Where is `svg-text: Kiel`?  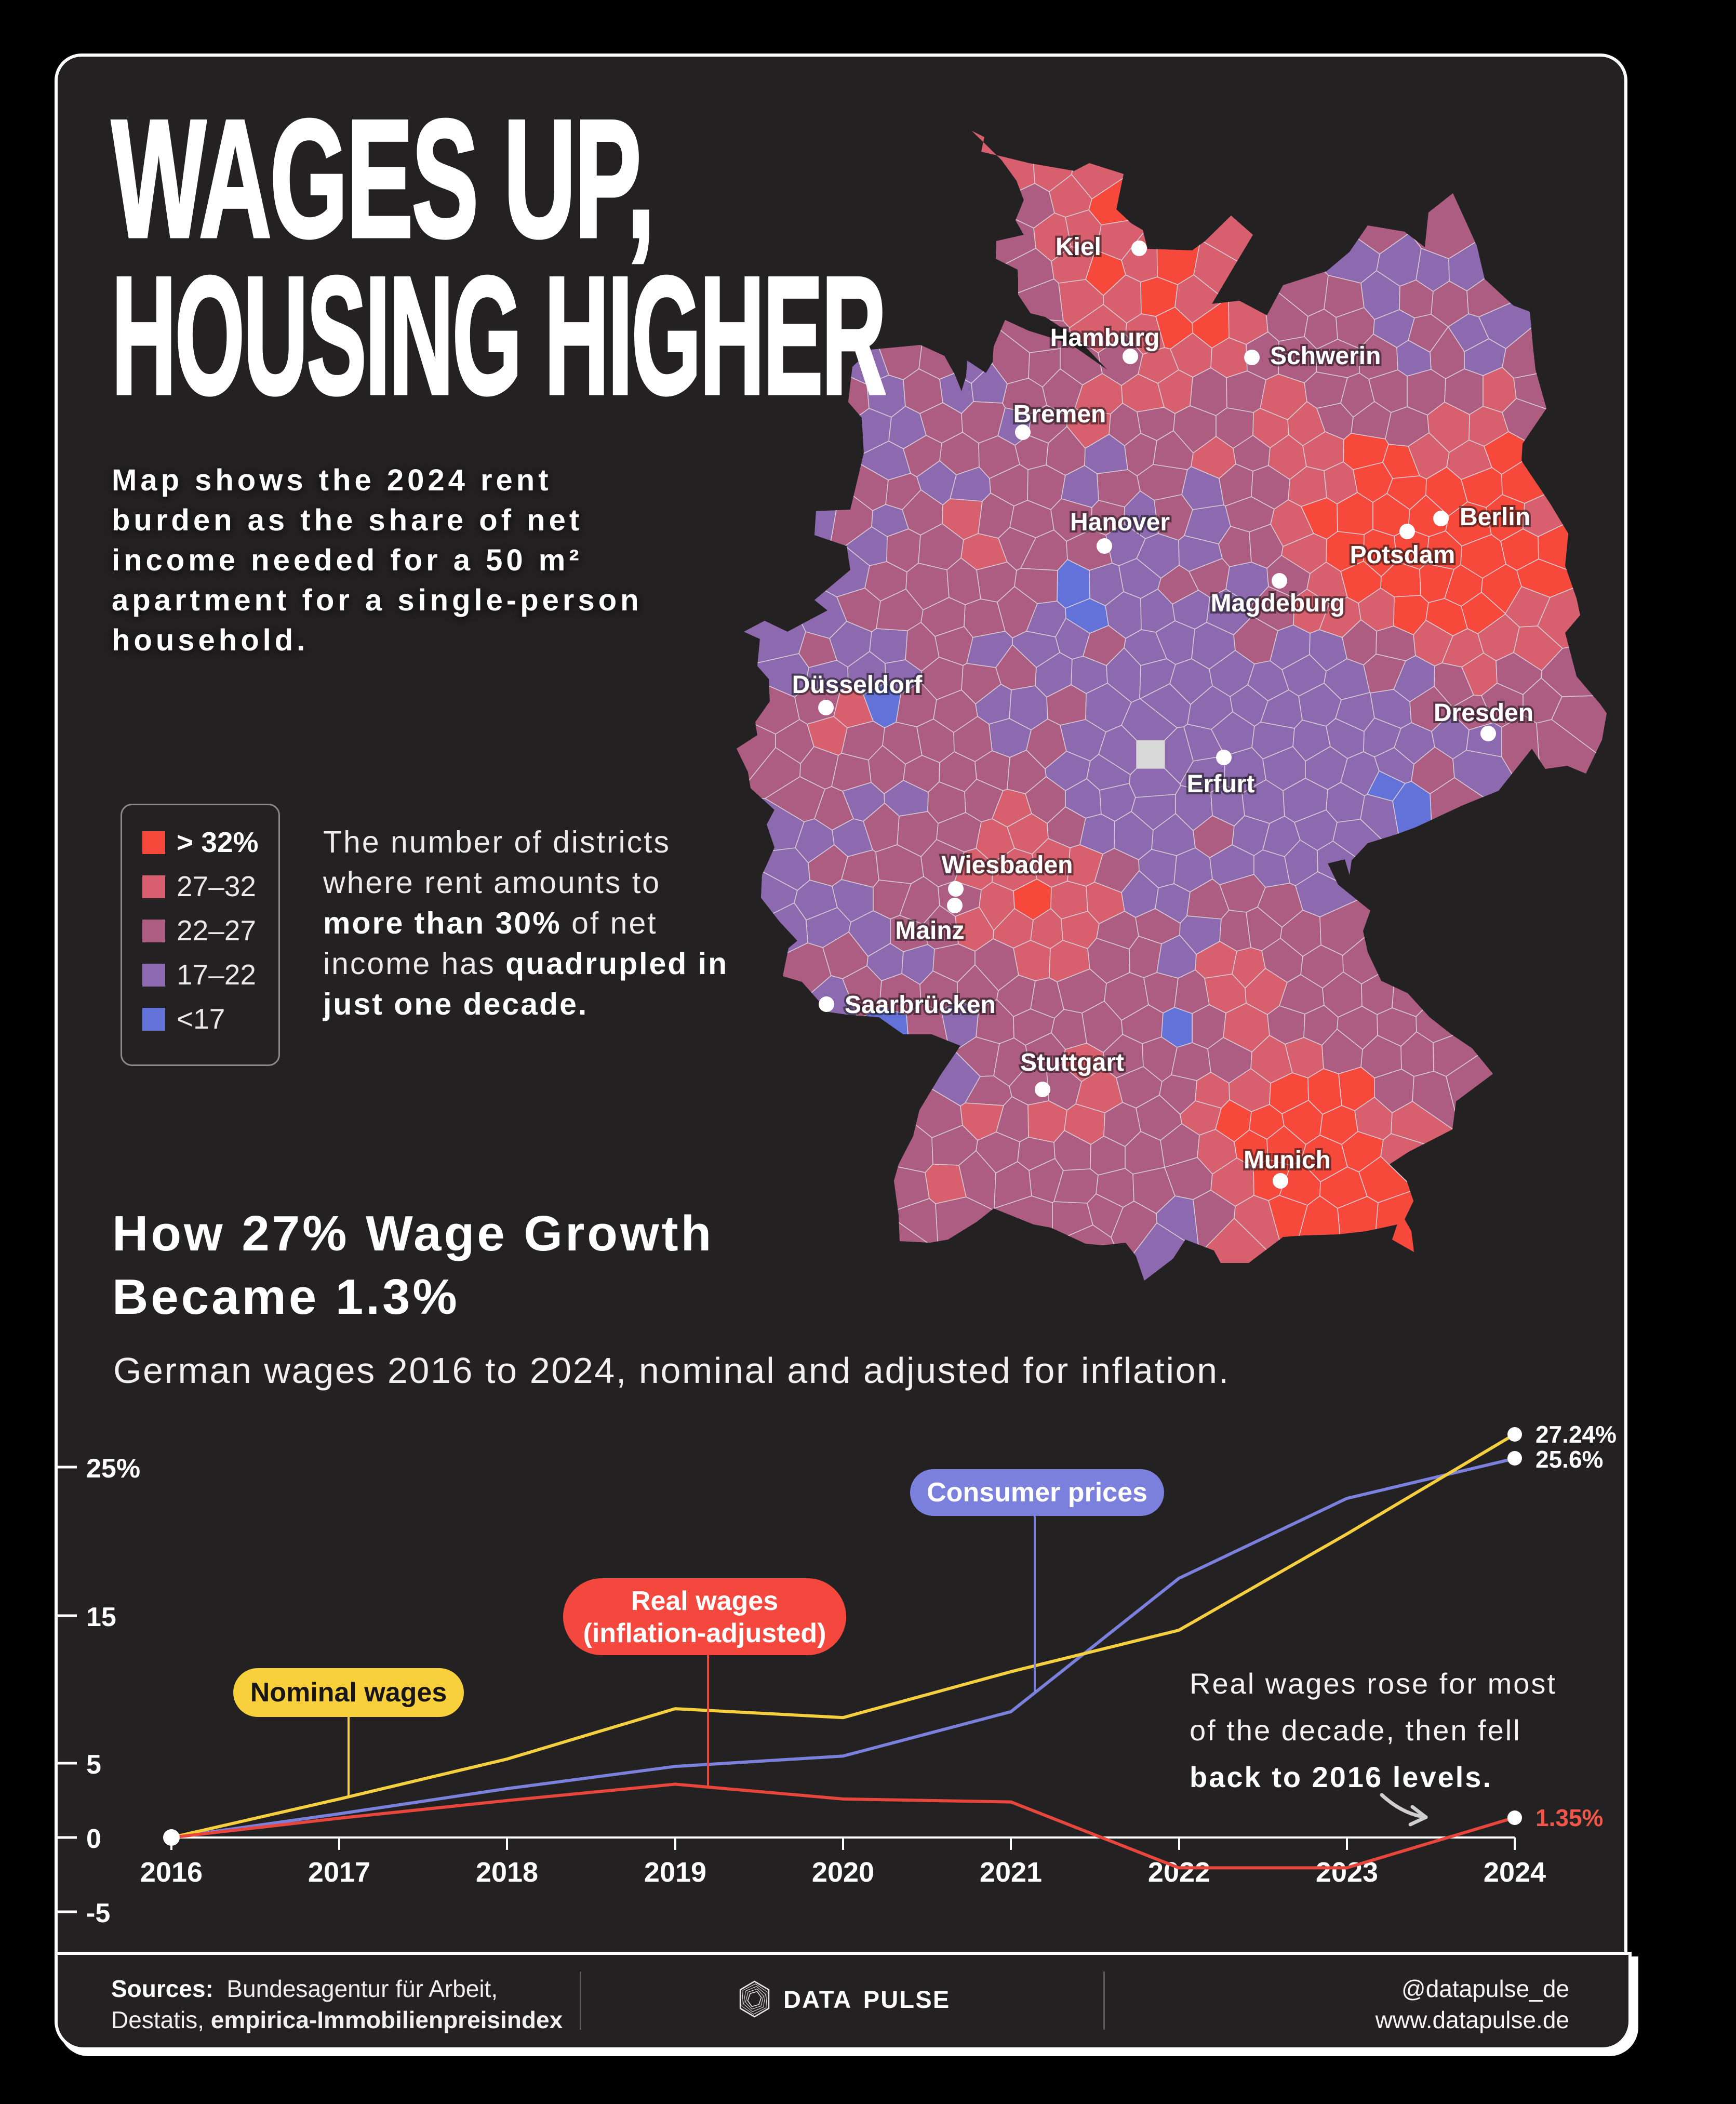 svg-text: Kiel is located at coordinates (1078, 247).